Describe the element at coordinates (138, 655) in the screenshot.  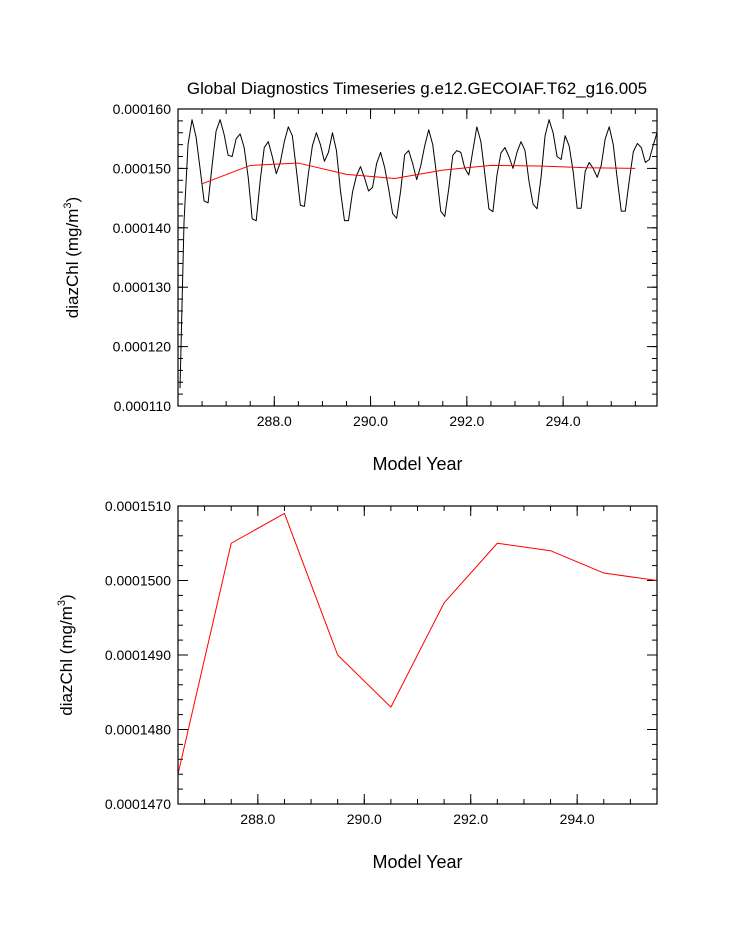
I see `y-tick-label: 0.0001490` at that location.